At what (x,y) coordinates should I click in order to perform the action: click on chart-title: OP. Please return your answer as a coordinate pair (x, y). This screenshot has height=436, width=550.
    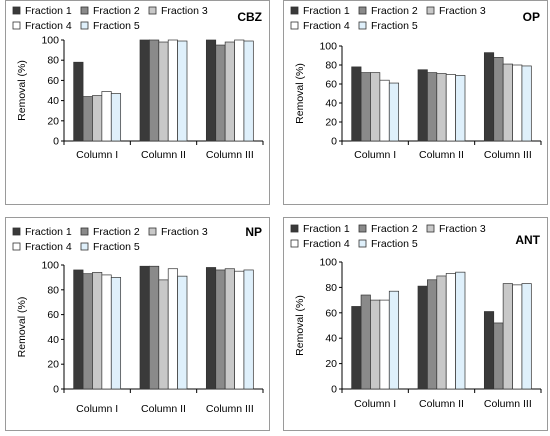
    Looking at the image, I should click on (531, 17).